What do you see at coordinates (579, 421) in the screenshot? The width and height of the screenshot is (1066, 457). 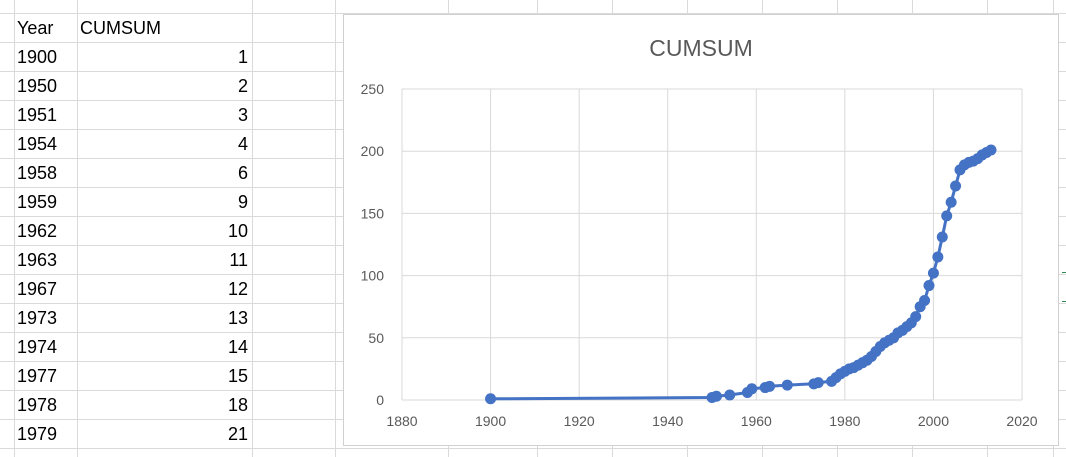 I see `x-tick-label: 1920` at bounding box center [579, 421].